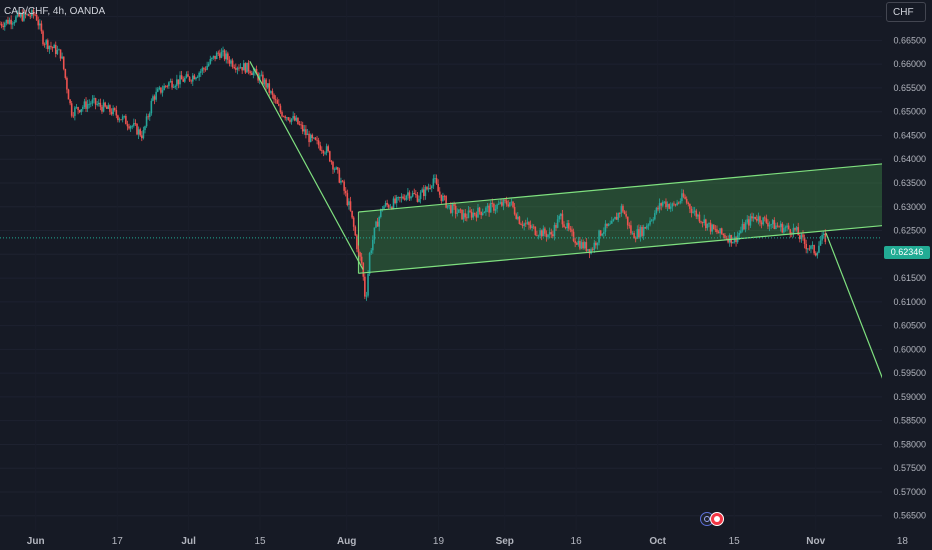 The width and height of the screenshot is (932, 550). I want to click on y-tick-label: 0.58000, so click(909, 444).